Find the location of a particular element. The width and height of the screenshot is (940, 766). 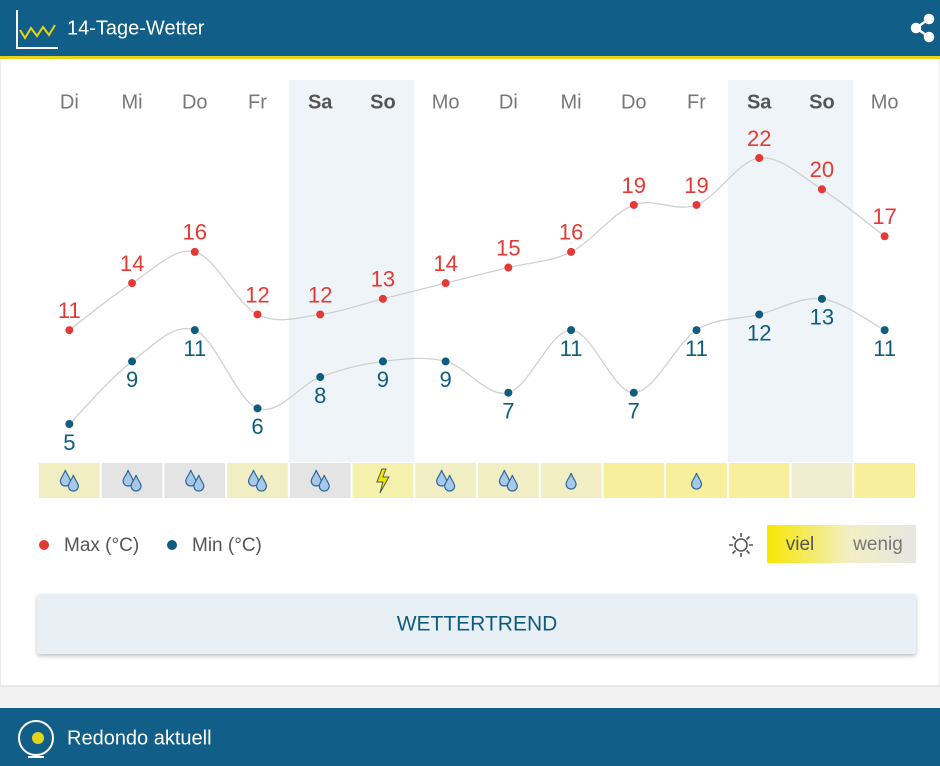

sun-low-label: wenig is located at coordinates (877, 544).